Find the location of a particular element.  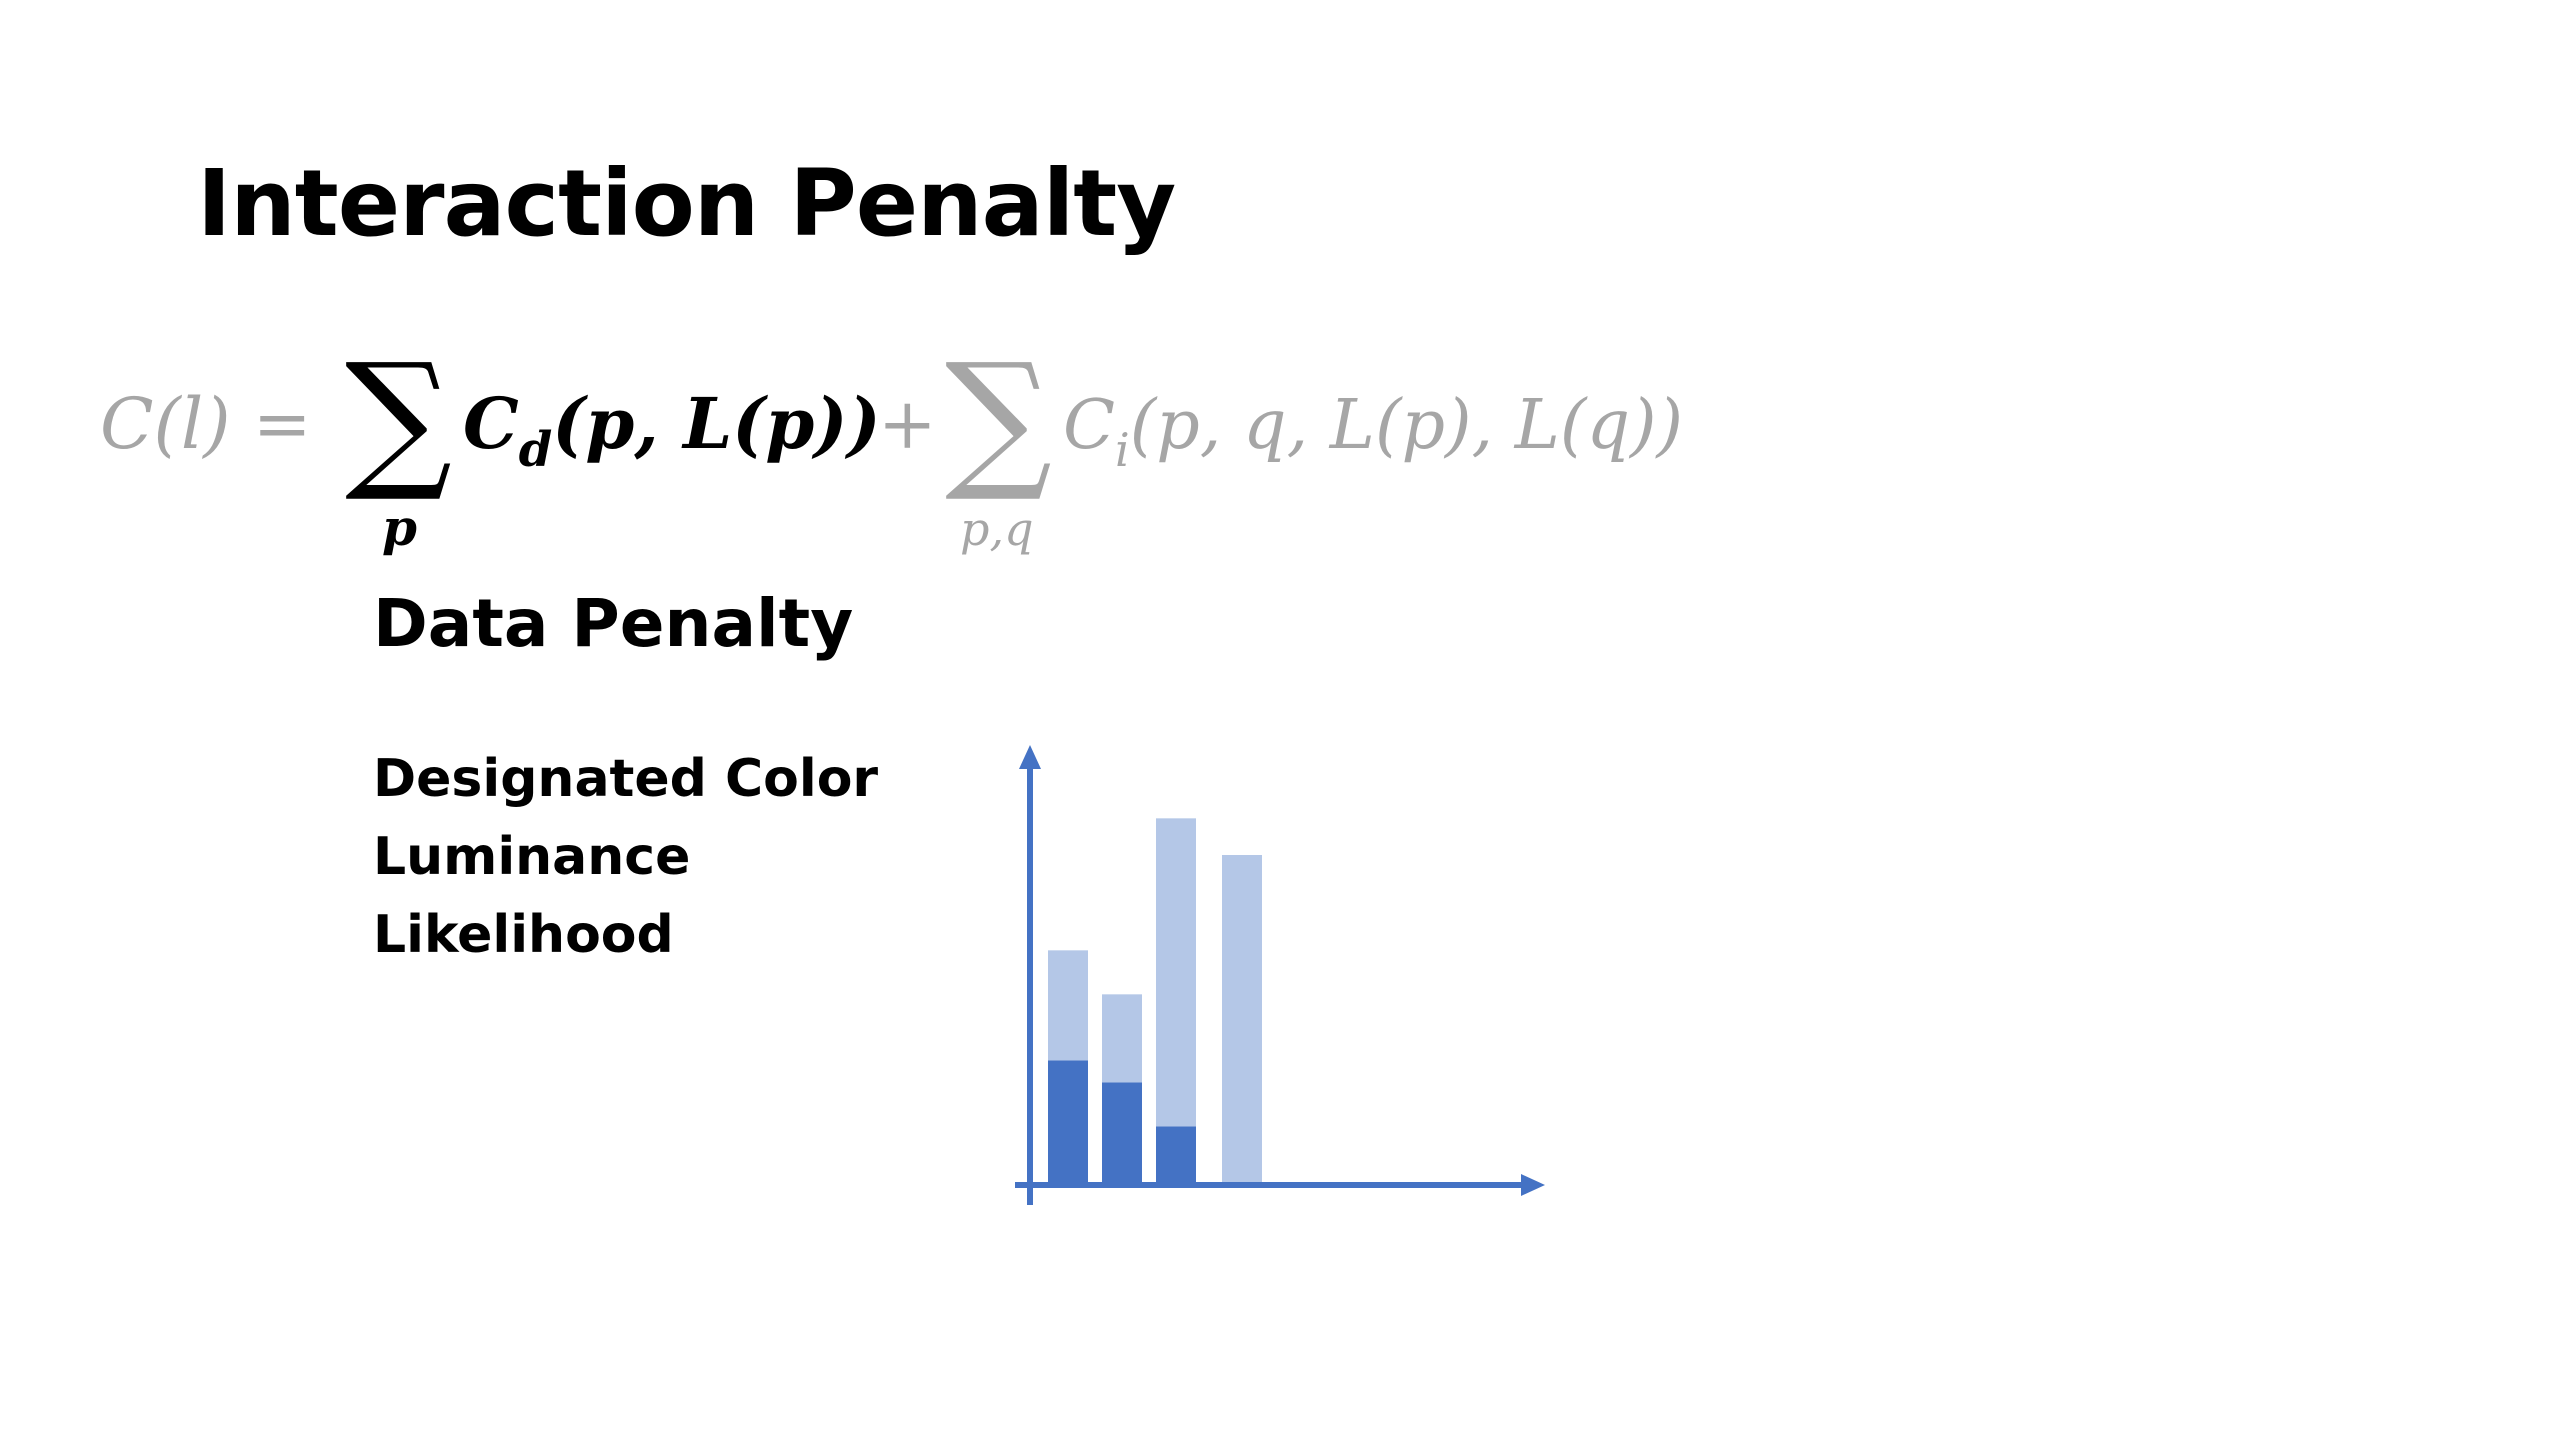

data-term-sub: d is located at coordinates (536, 450).